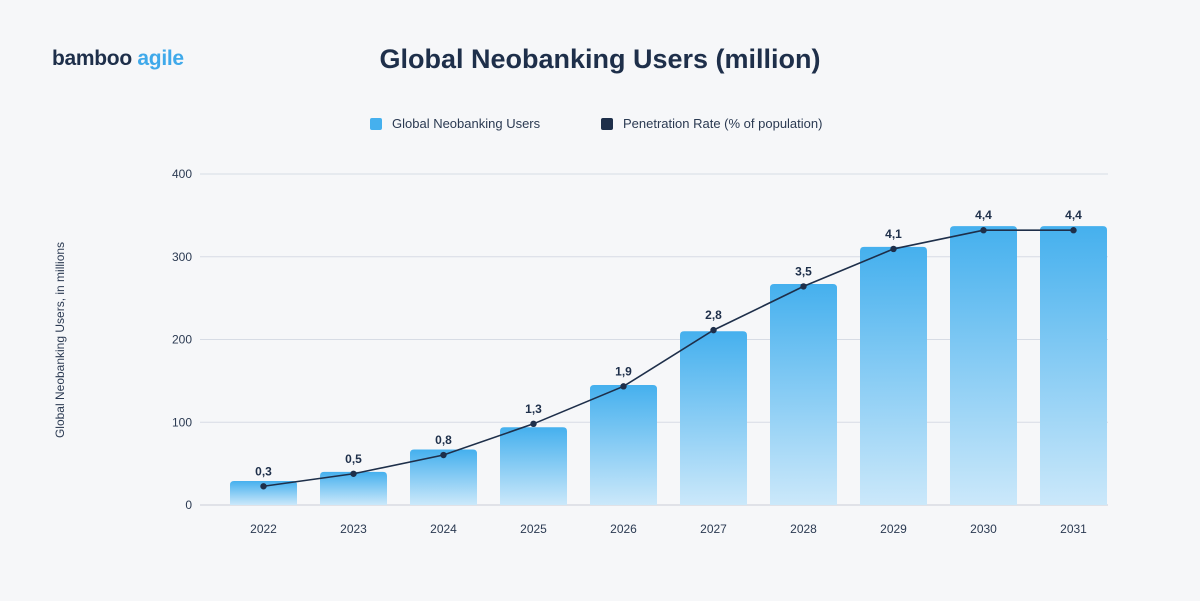 Image resolution: width=1200 pixels, height=601 pixels. I want to click on x-tick-labels: 2022 2023 2024 2025 2026 2027 2028 2029 2030 2031, so click(668, 529).